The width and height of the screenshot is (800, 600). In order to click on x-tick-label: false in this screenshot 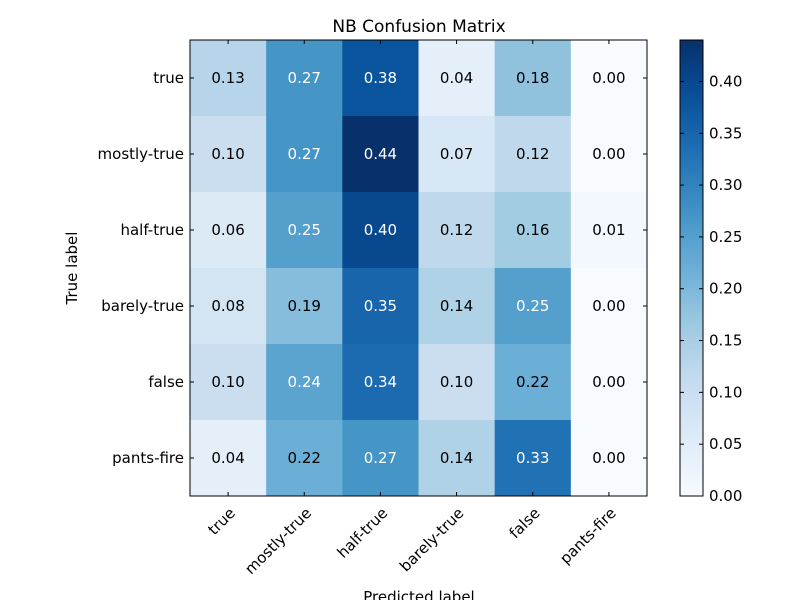, I will do `click(525, 523)`.